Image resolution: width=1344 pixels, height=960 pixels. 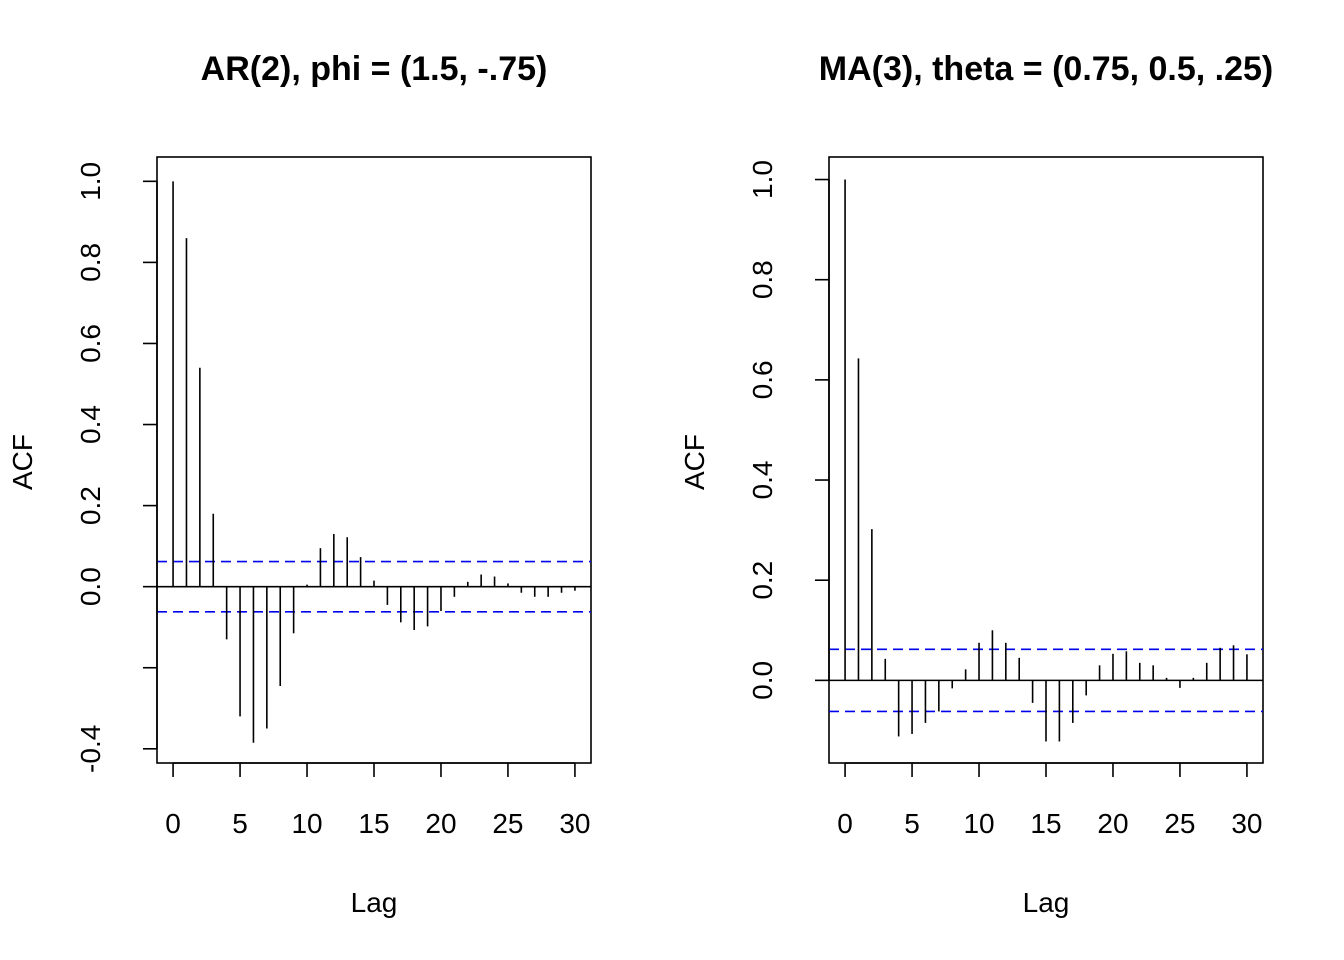 I want to click on y-tick-label-7: 1.0, so click(x=90, y=181).